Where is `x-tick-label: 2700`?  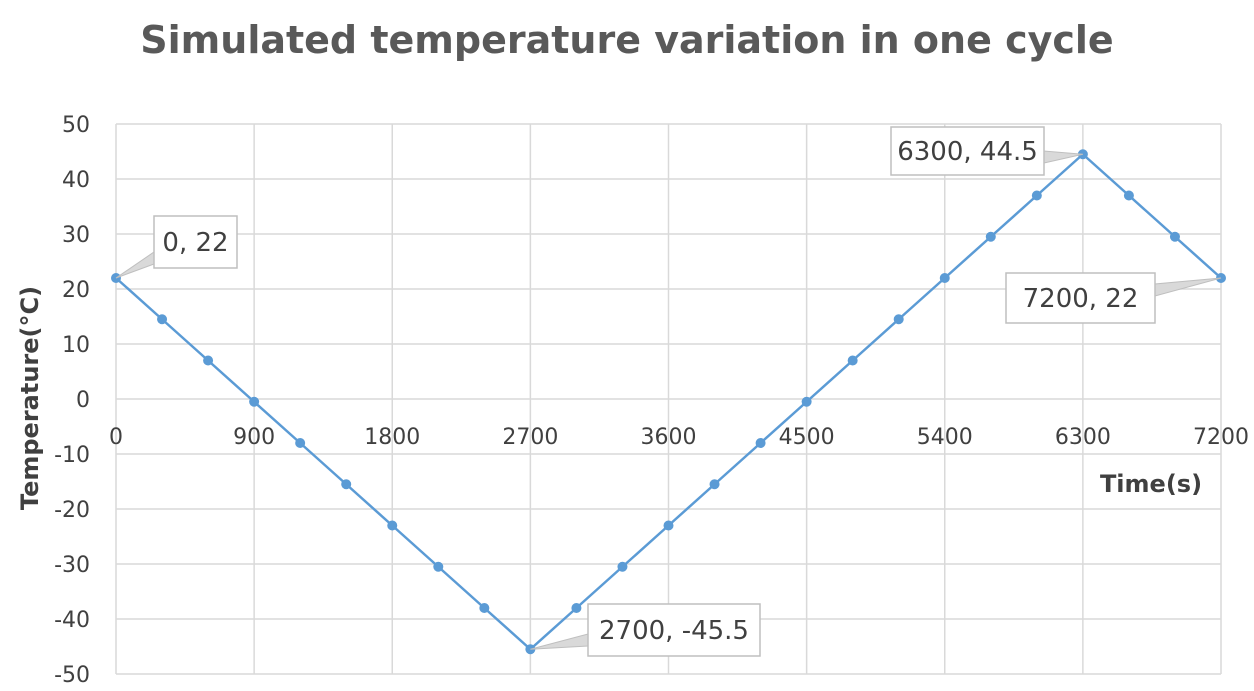
x-tick-label: 2700 is located at coordinates (530, 437).